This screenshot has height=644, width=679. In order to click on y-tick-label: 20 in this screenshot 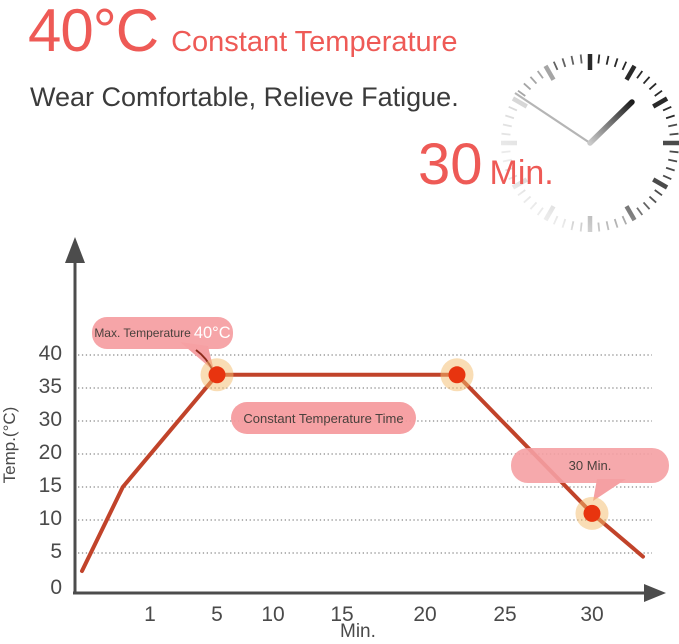, I will do `click(50, 452)`.